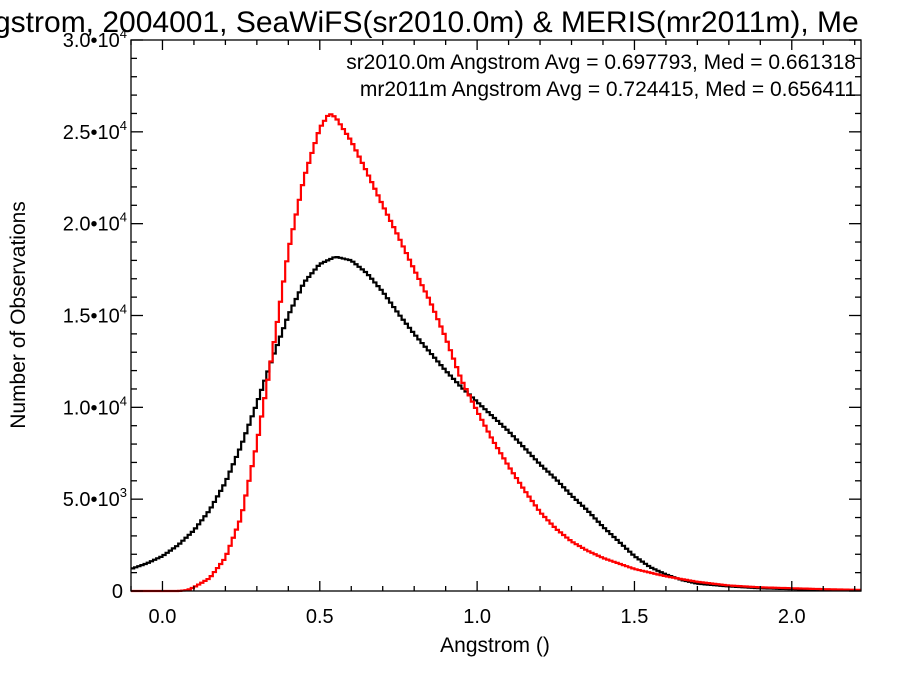  I want to click on x-tick-label: 0.0, so click(163, 617).